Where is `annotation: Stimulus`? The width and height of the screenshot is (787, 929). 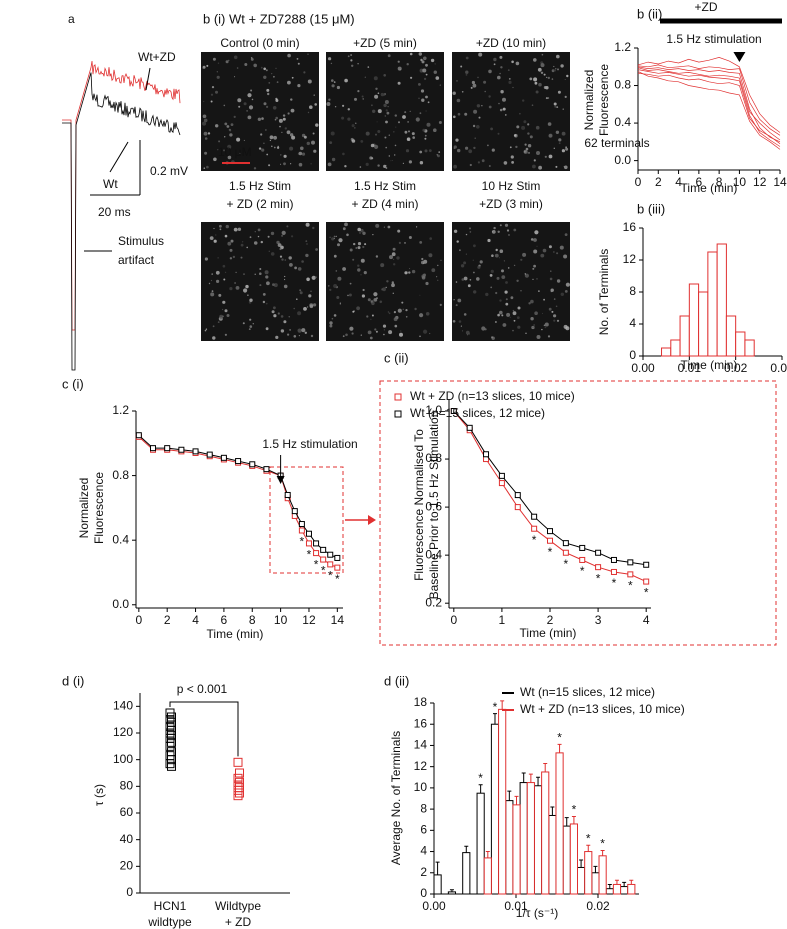 annotation: Stimulus is located at coordinates (141, 241).